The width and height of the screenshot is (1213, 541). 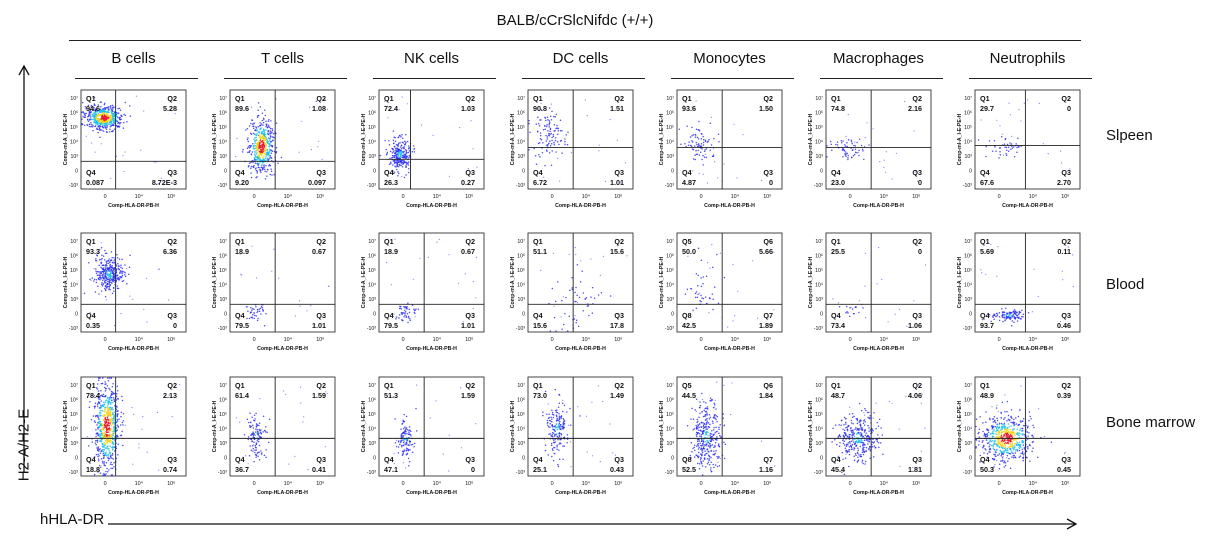 What do you see at coordinates (513, 282) in the screenshot?
I see `y-channel-label: Comp-mI-A_I-E-PE-H` at bounding box center [513, 282].